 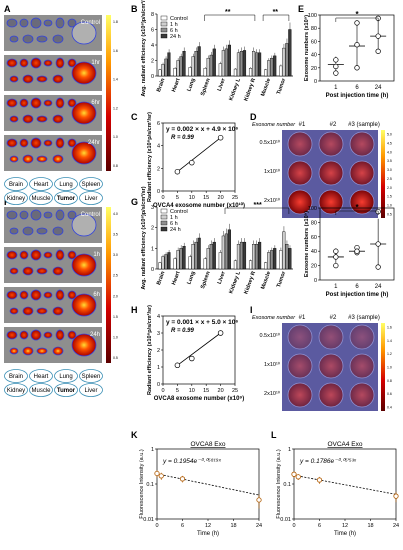 What do you see at coordinates (333, 318) in the screenshot?
I see `plate-column-label: #2` at bounding box center [333, 318].